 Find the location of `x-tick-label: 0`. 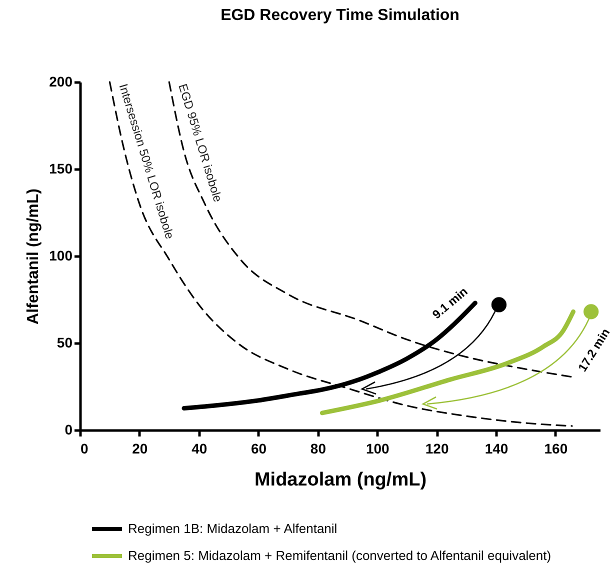

x-tick-label: 0 is located at coordinates (84, 448).